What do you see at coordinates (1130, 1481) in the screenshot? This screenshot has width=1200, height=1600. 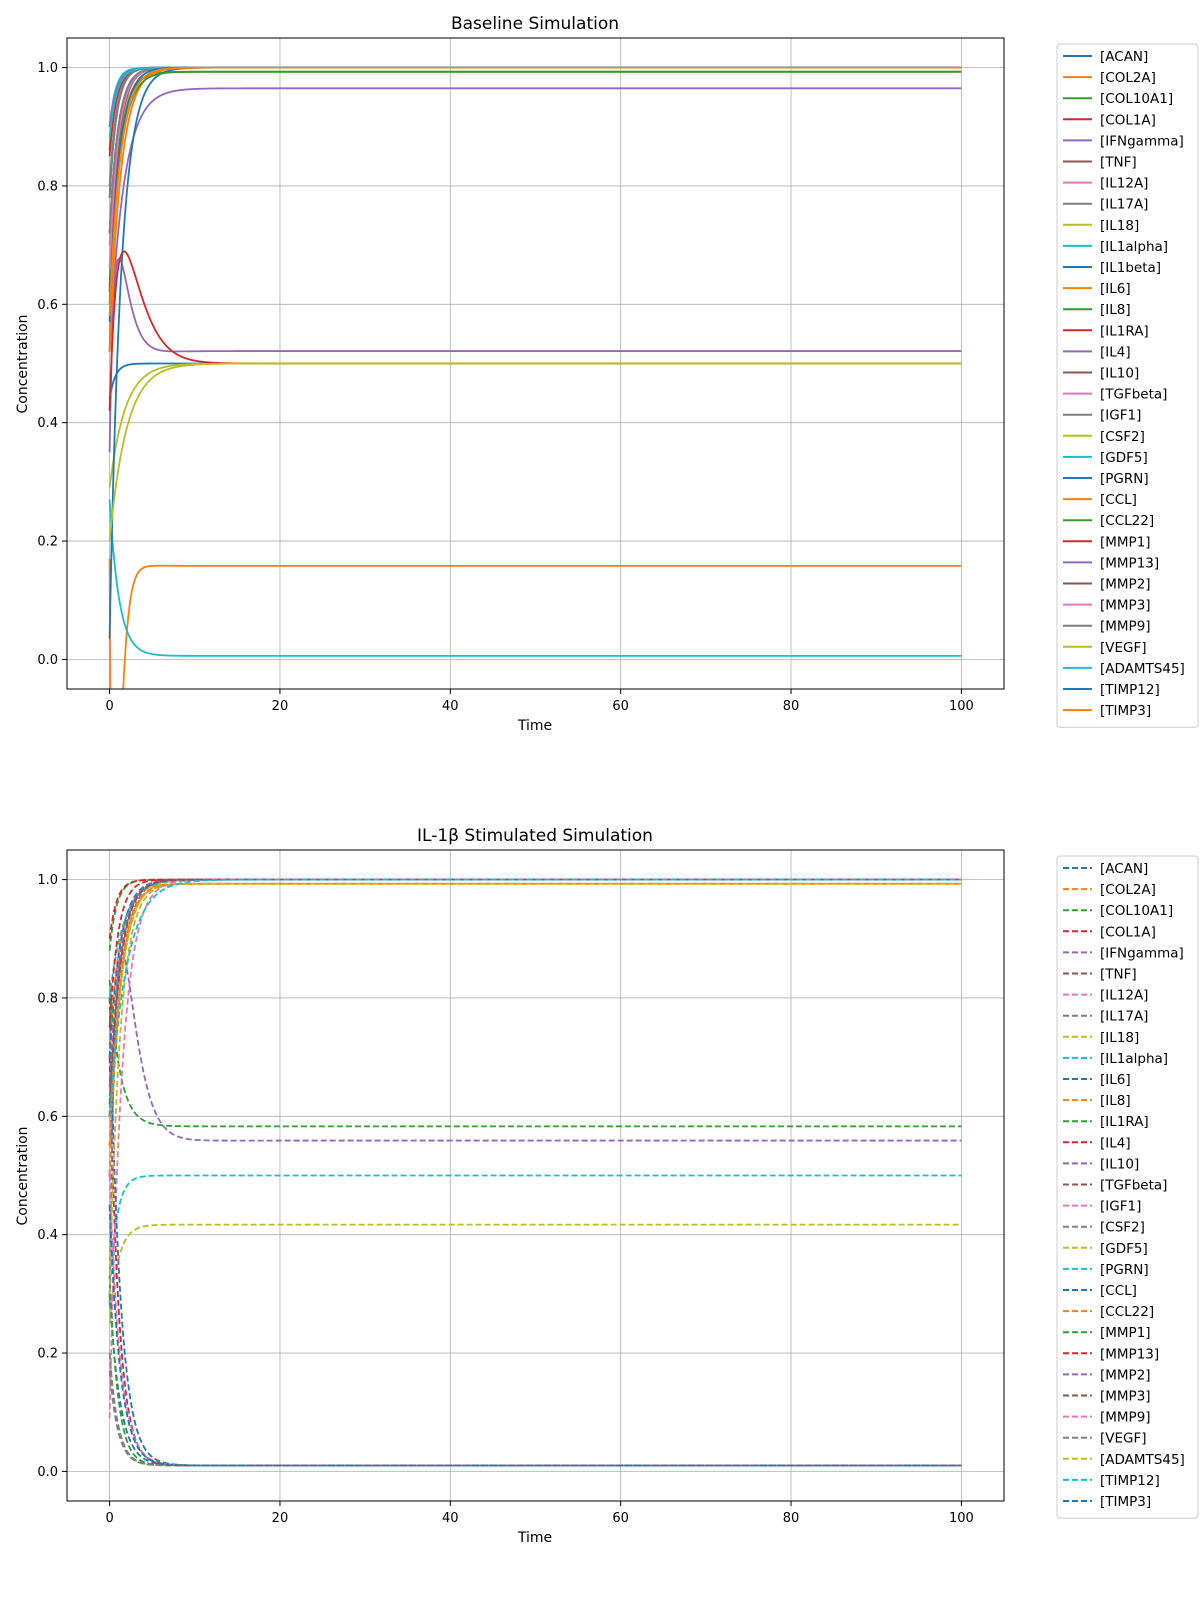 I see `legend-label: [TIMP12]` at bounding box center [1130, 1481].